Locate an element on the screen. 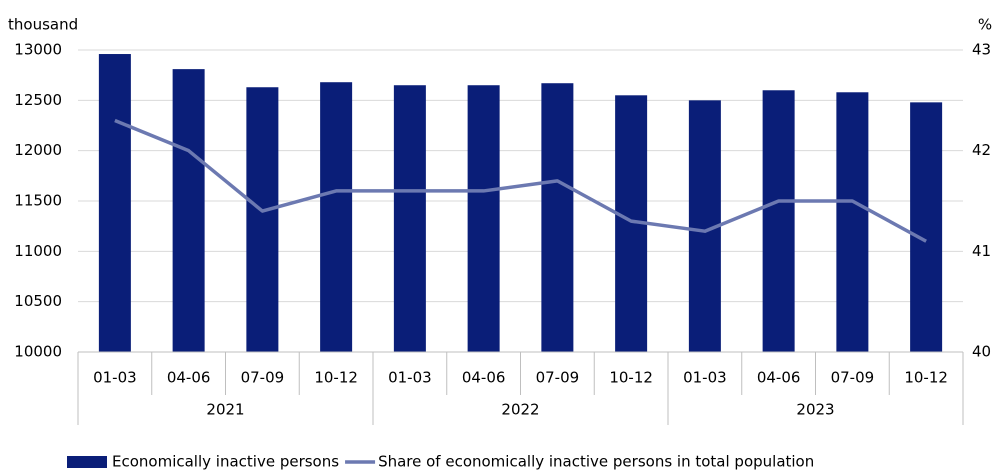 The height and width of the screenshot is (471, 1003). legend-label: Economically inactive persons is located at coordinates (225, 462).